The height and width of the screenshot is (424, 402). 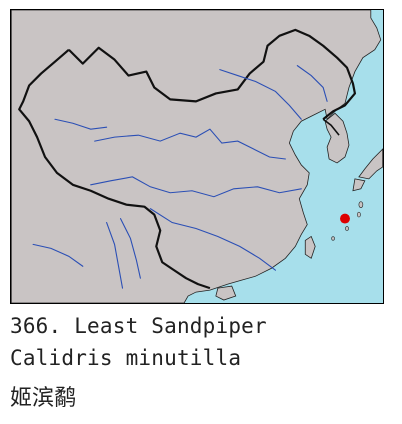 What do you see at coordinates (310, 247) in the screenshot?
I see `taiwan-landmass` at bounding box center [310, 247].